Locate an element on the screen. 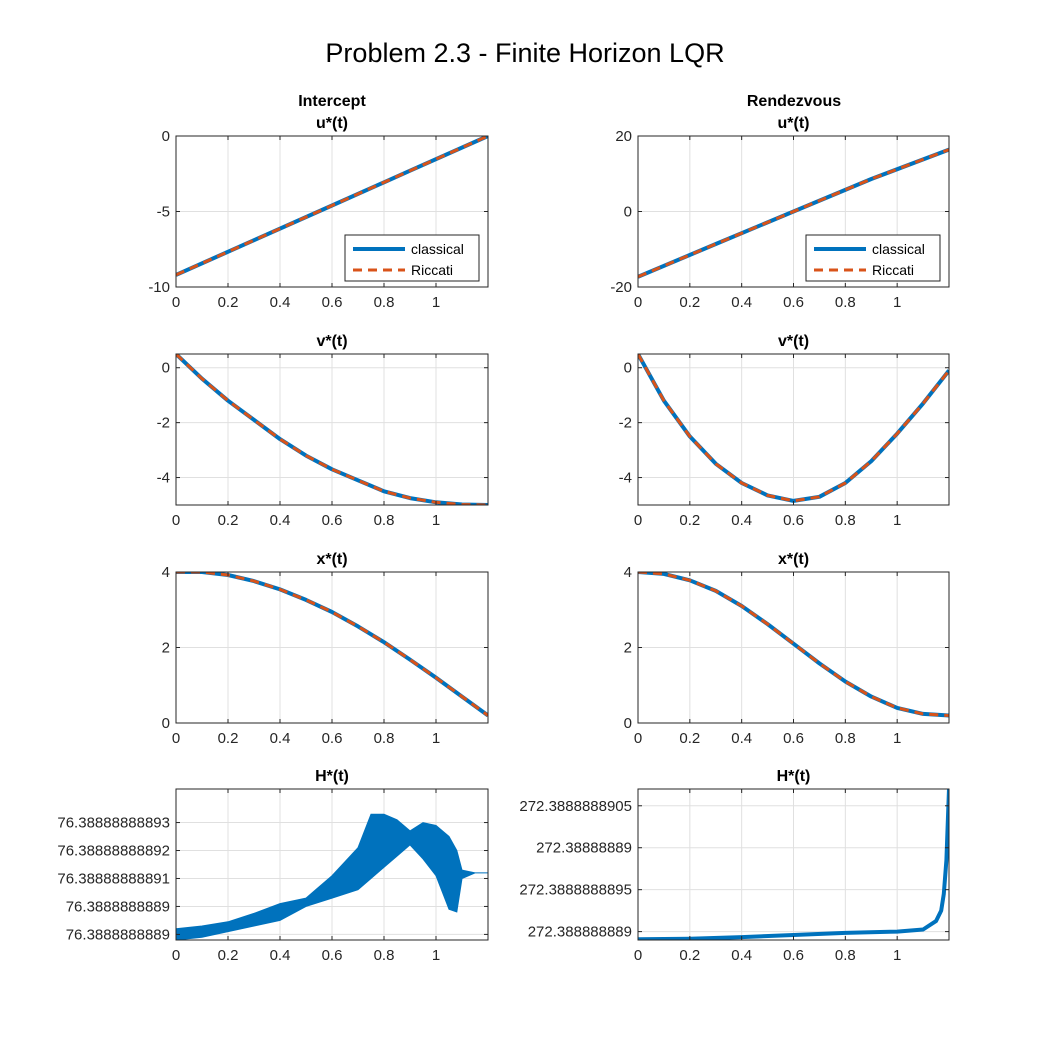 The image size is (1050, 1050). axes-intercept-v: 0 0.2 0.4 0.6 0.8 1 -4 -2 0 v*(t) is located at coordinates (323, 431).